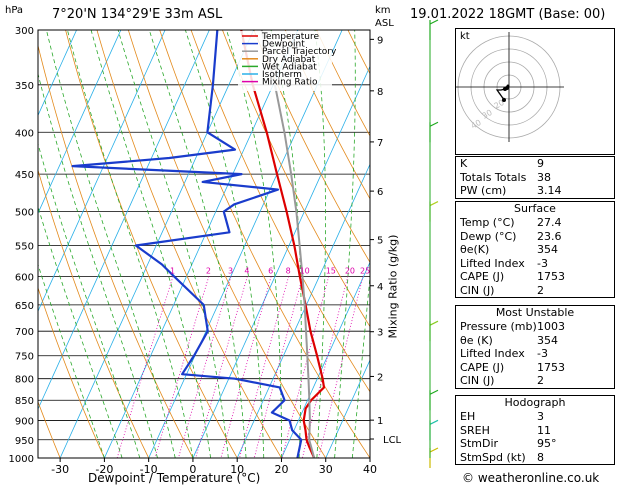  Describe the element at coordinates (475, 430) in the screenshot. I see `row-key: SREH` at that location.